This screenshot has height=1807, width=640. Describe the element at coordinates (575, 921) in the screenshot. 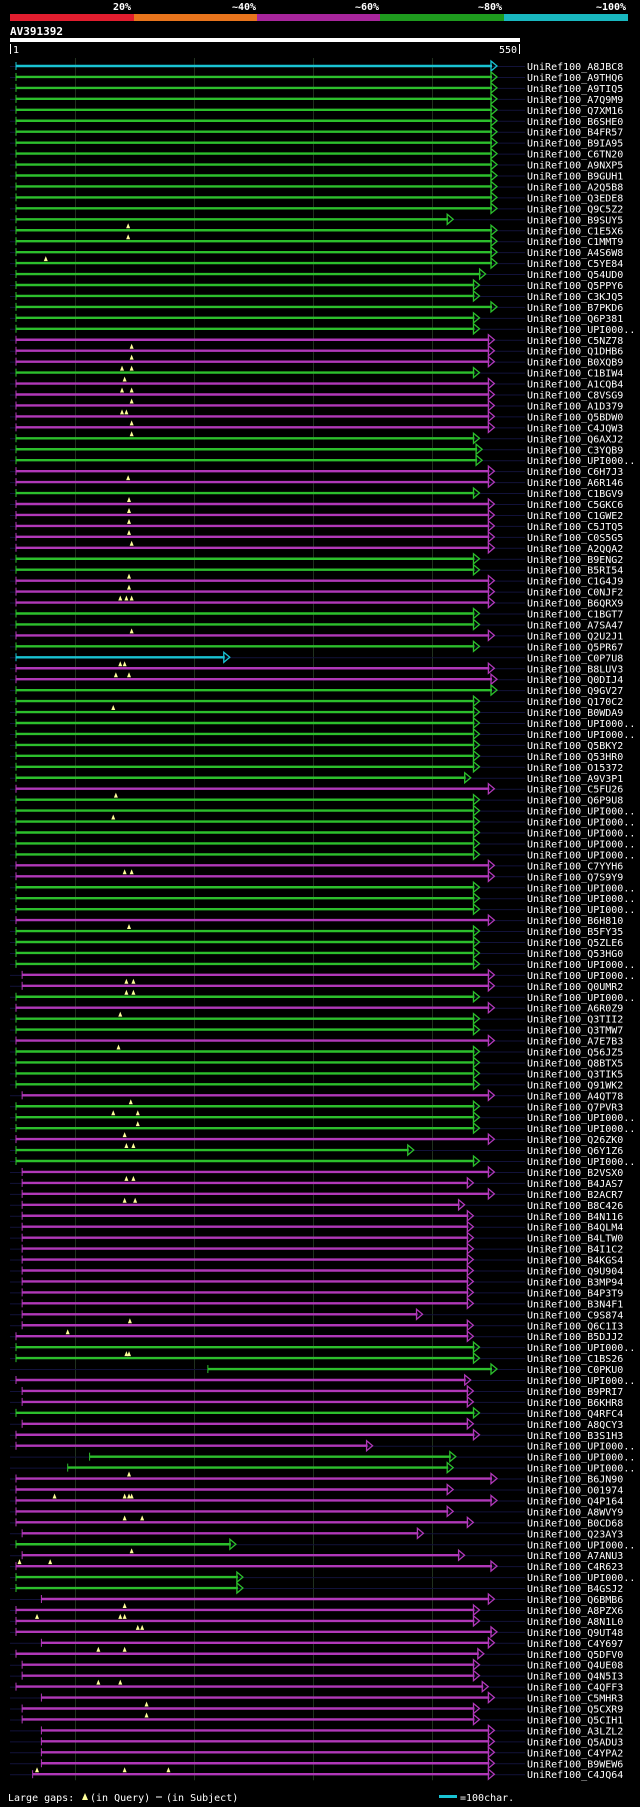

I see `hit-label: UniRef100_B6H810` at that location.